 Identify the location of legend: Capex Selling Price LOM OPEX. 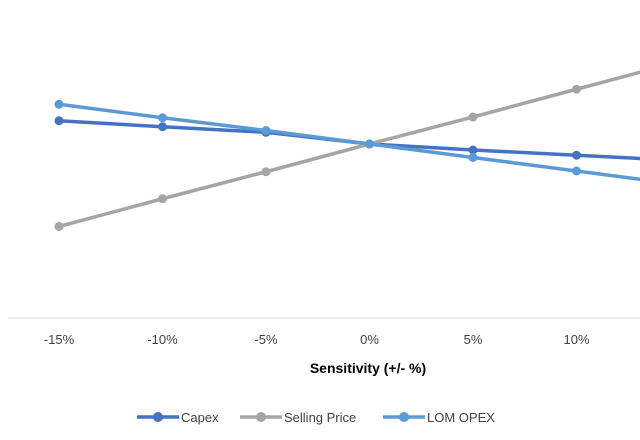
(316, 417).